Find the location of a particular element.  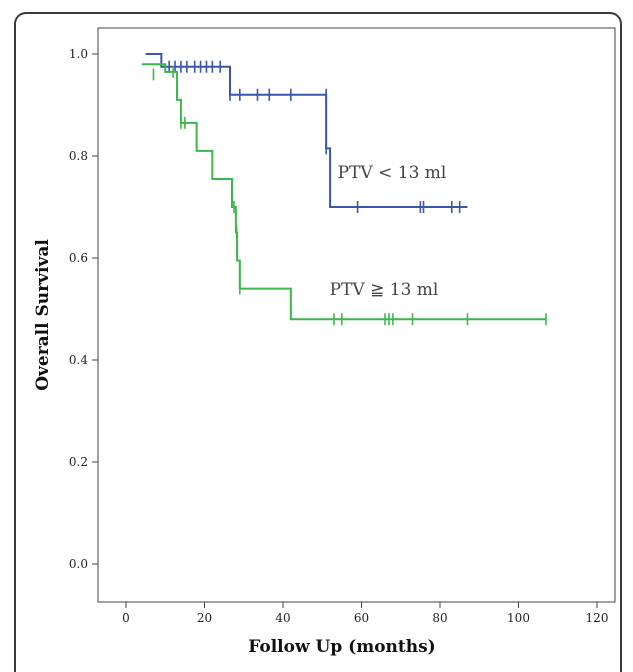

y-tick-label: 1.0 is located at coordinates (78, 54).